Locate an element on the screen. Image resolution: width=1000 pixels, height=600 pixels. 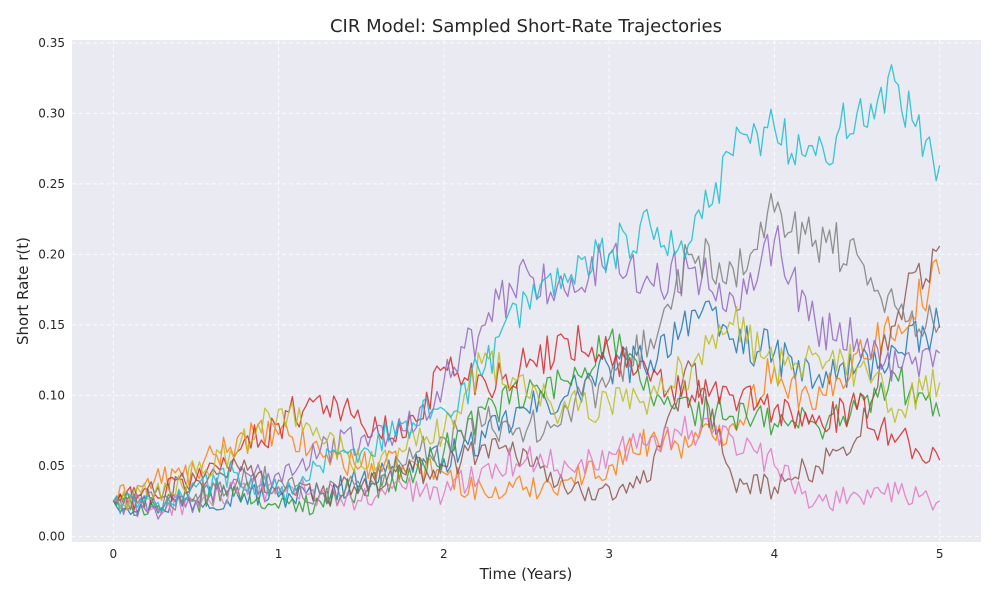
x-tick-label: 3 is located at coordinates (609, 554).